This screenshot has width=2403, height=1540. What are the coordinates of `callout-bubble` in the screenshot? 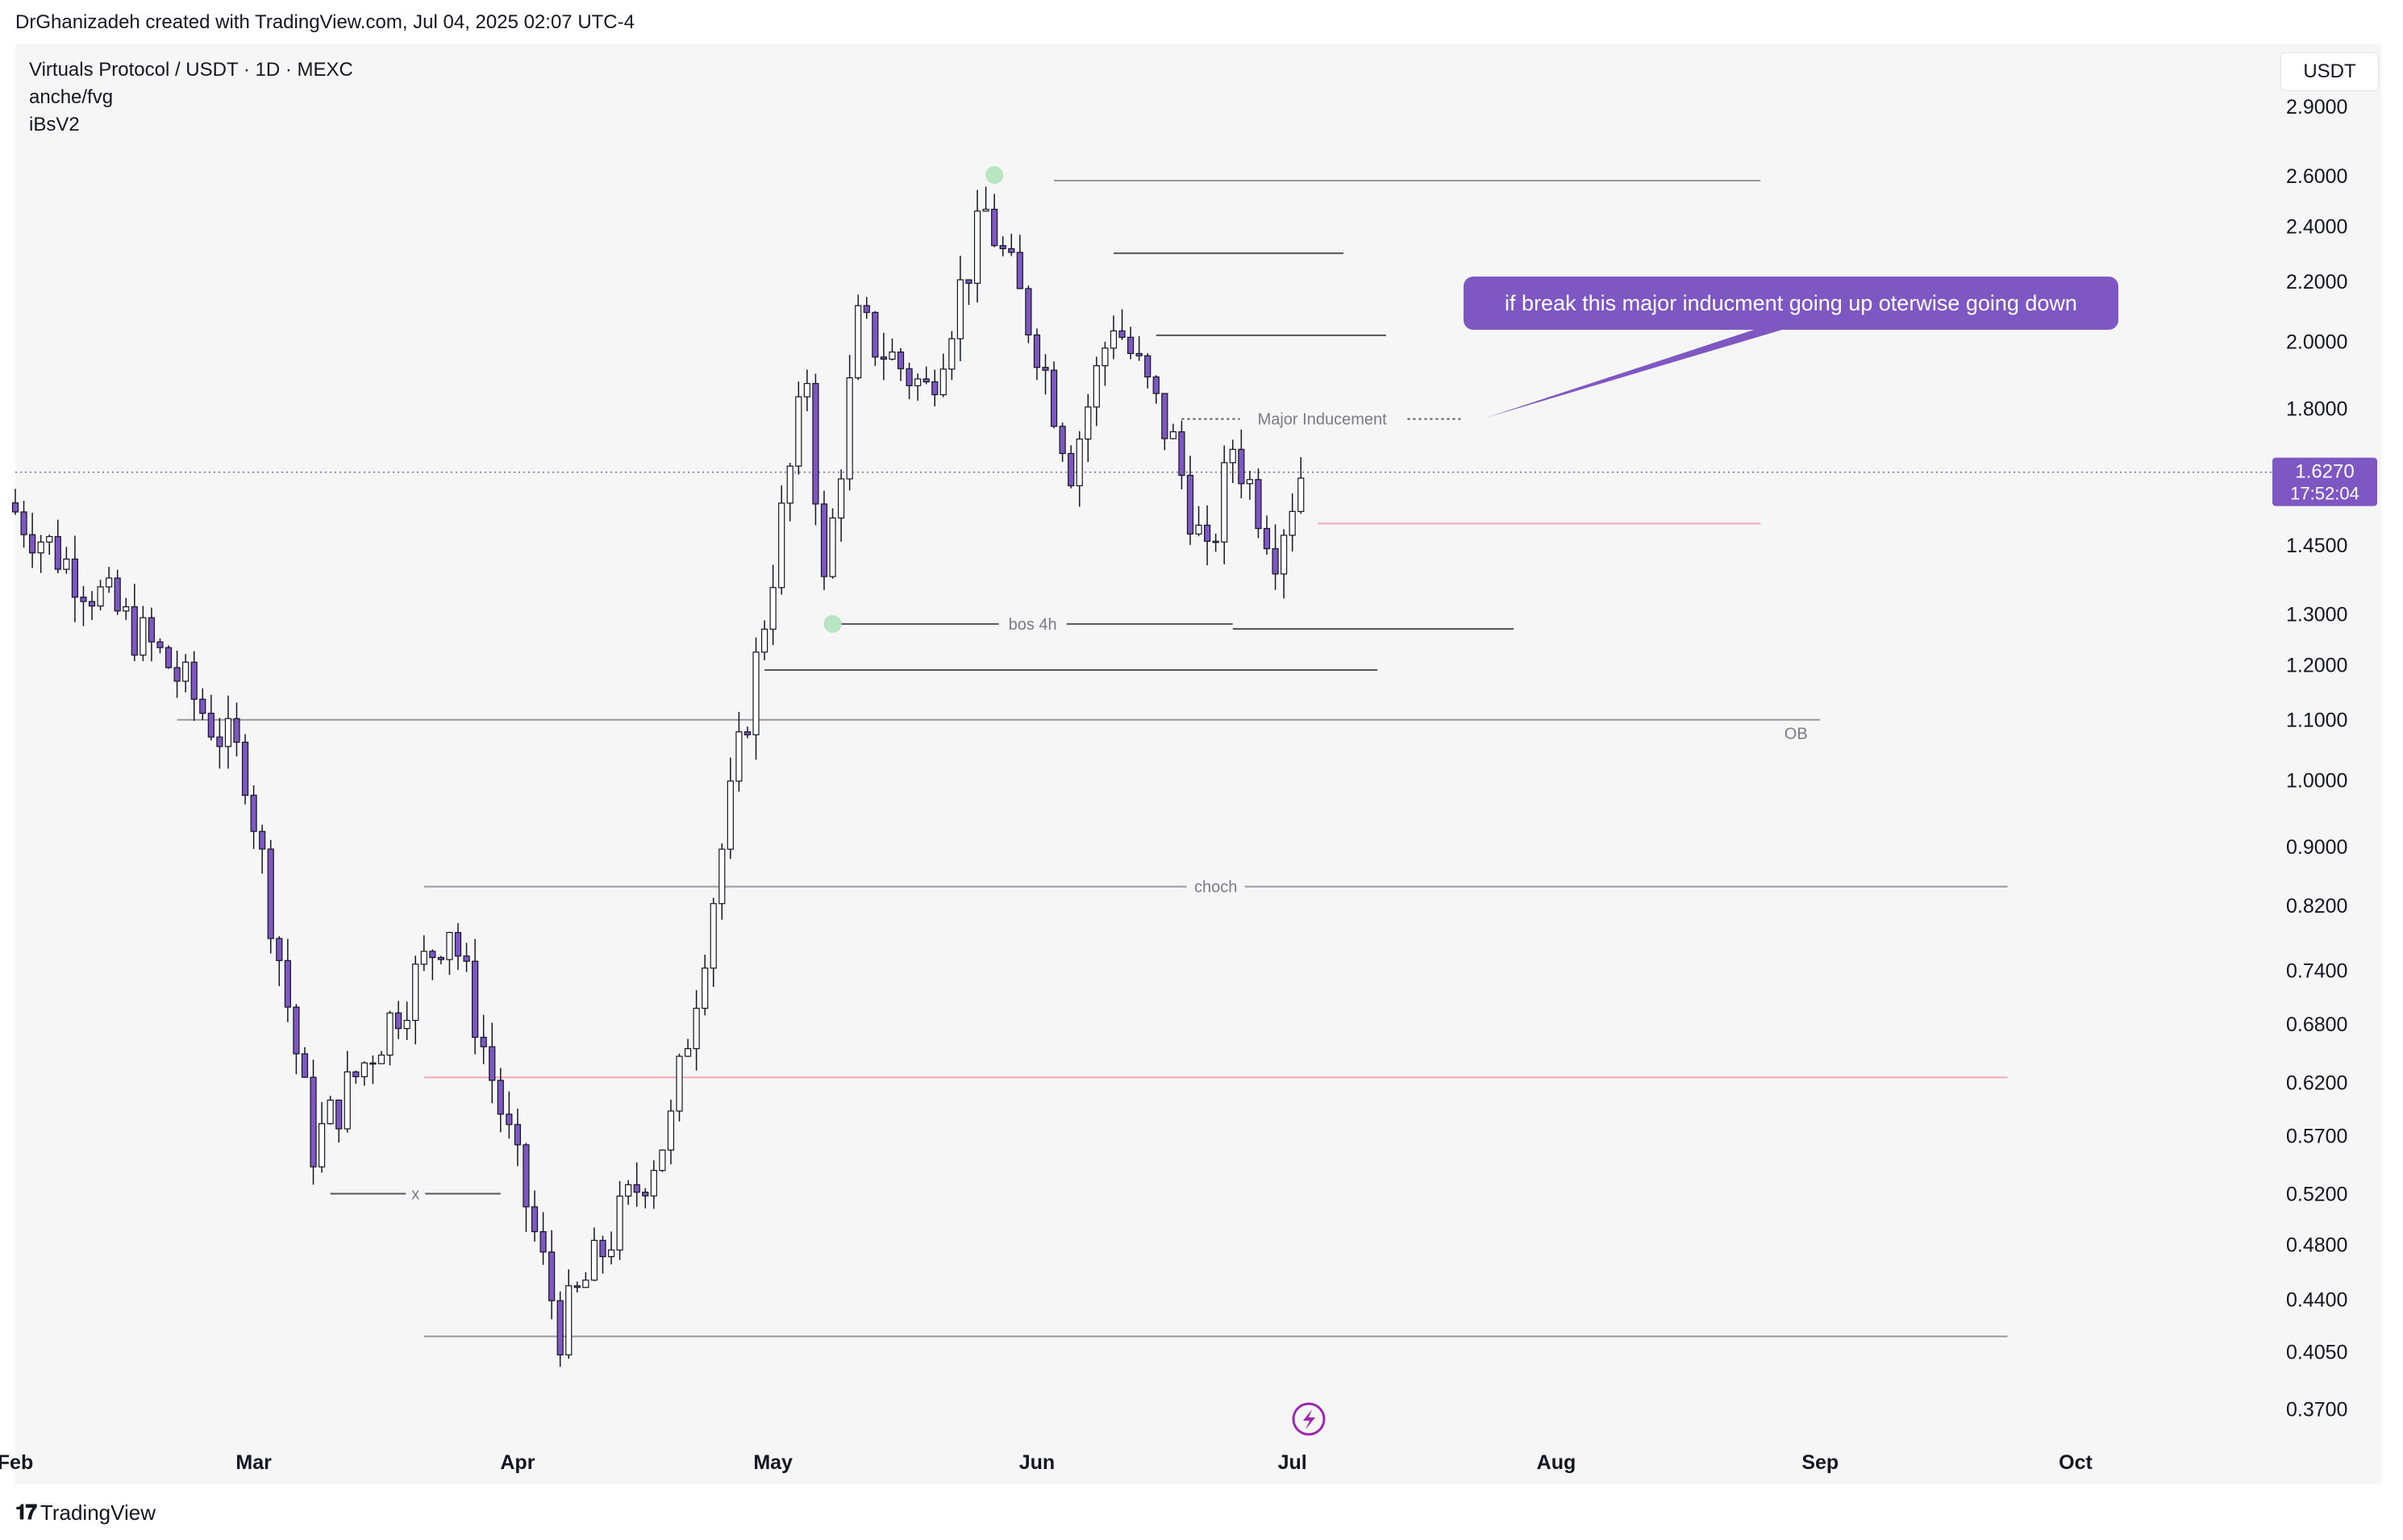 It's located at (1791, 303).